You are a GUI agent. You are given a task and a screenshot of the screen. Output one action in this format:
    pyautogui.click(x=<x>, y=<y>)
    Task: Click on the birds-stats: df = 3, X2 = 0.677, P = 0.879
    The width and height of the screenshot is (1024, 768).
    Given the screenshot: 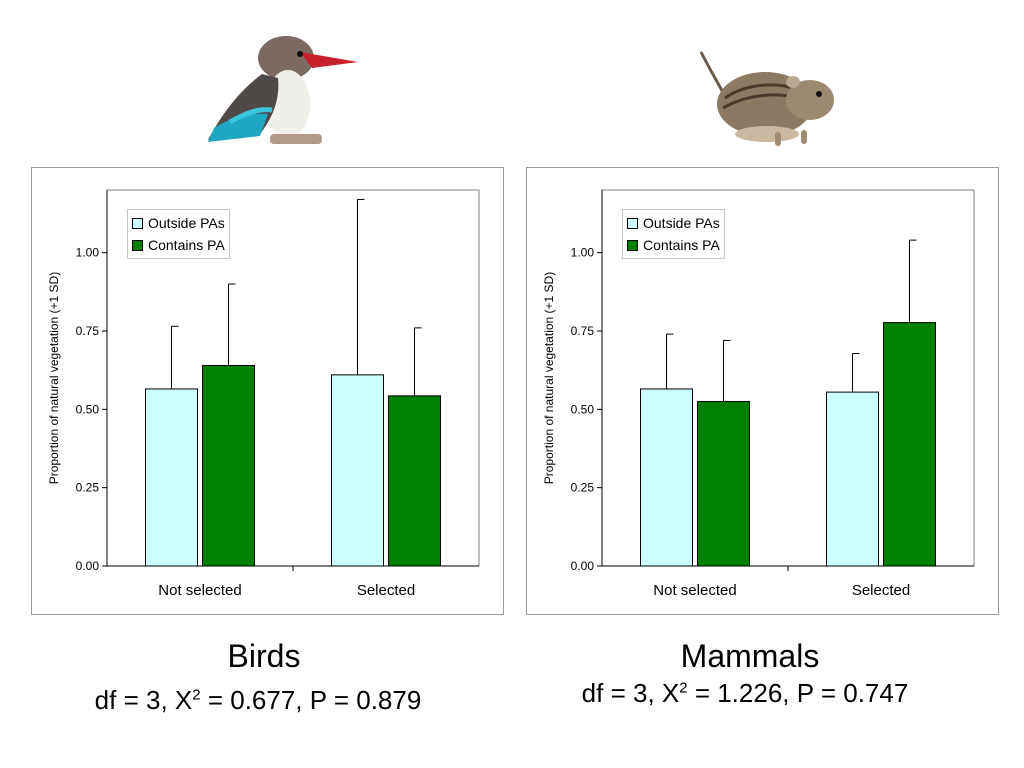 What is the action you would take?
    pyautogui.click(x=258, y=700)
    